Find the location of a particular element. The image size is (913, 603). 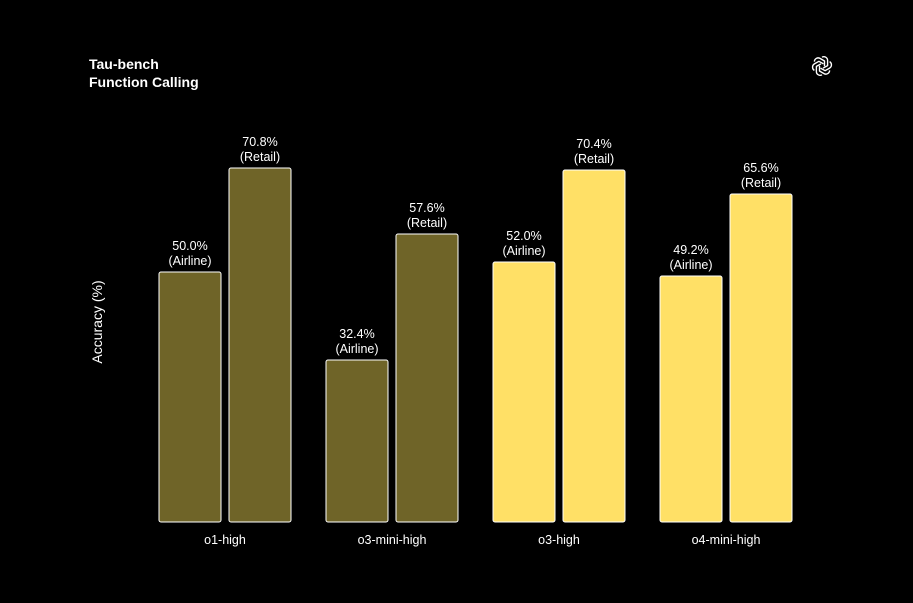

chart-title: Tau-bench Function Calling is located at coordinates (144, 73).